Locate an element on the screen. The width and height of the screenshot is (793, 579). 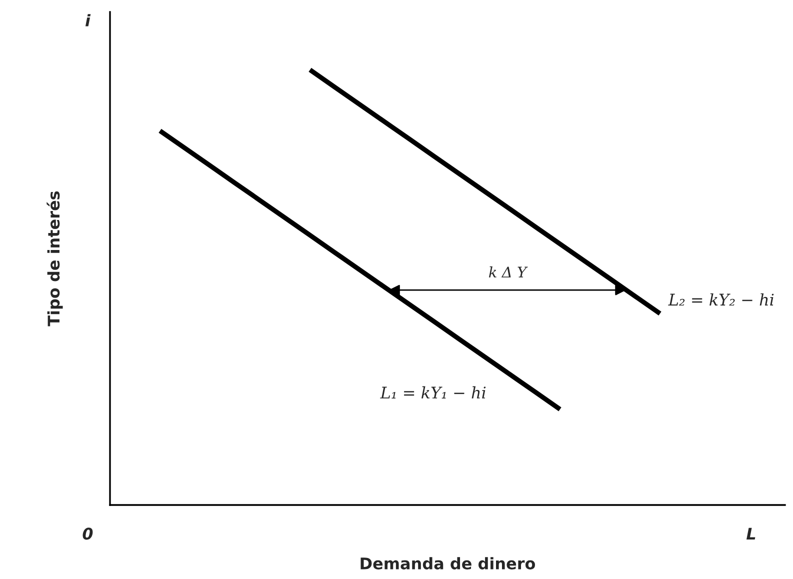
y-axis-title: Tipo de interés is located at coordinates (54, 258).